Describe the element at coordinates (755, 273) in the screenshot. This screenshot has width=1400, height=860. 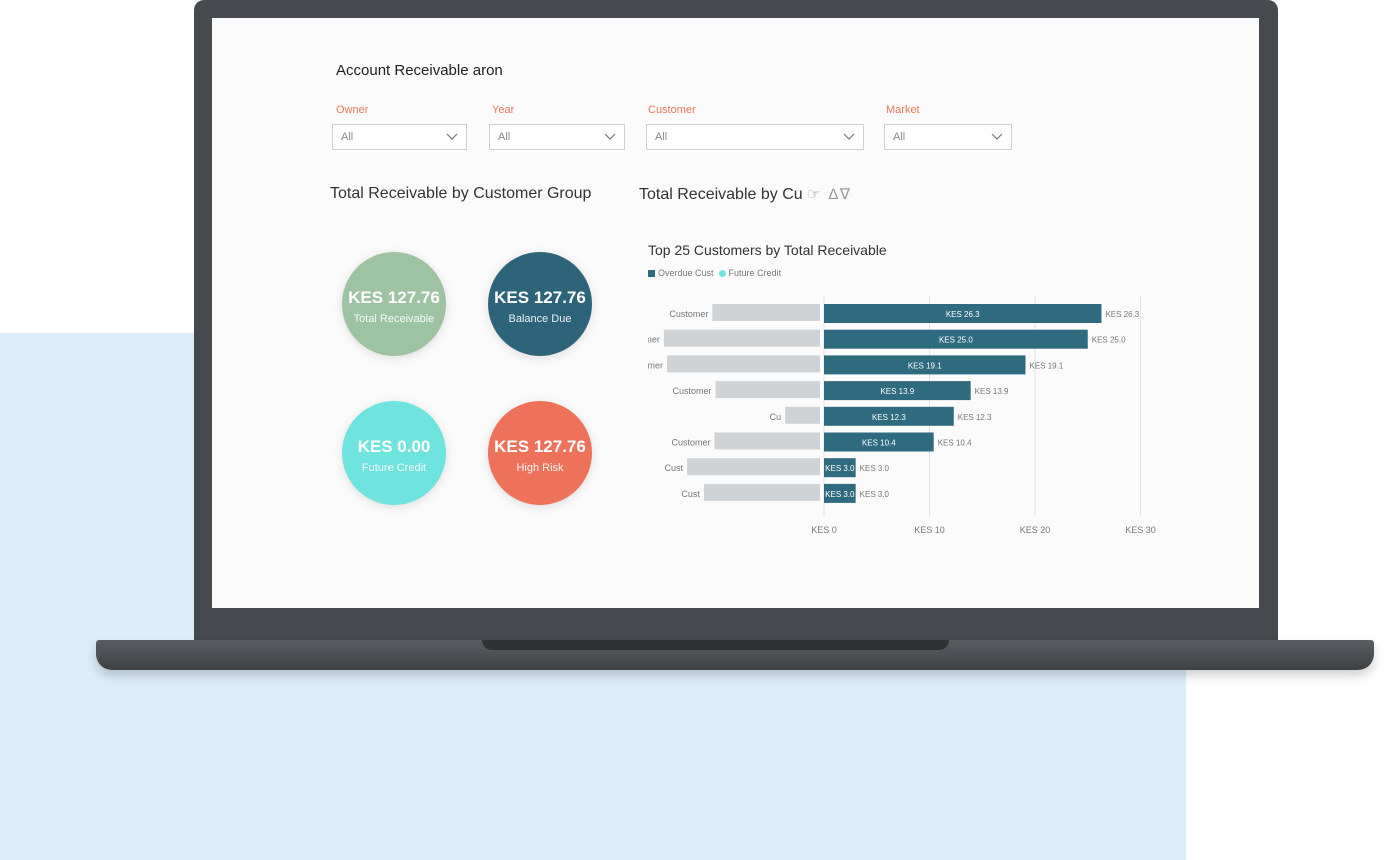
I see `legend-label-future: Future Credit` at that location.